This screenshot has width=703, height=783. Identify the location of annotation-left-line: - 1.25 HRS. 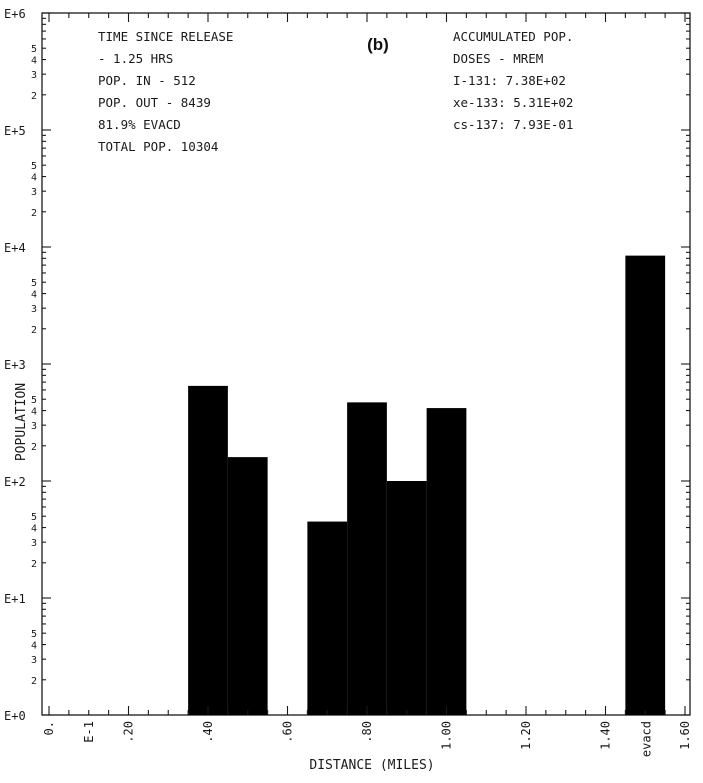
(135, 58).